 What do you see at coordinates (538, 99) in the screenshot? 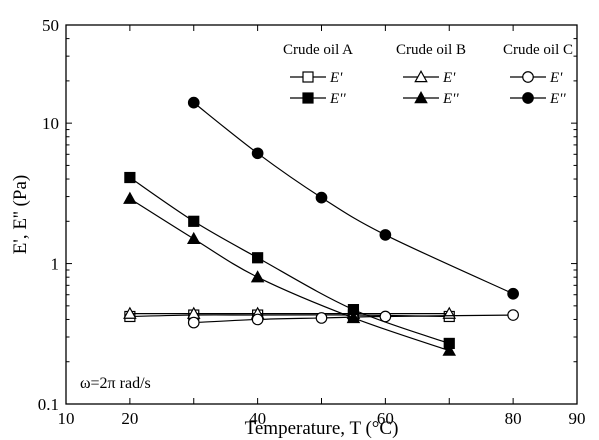
I see `legend-entry-6: E''` at bounding box center [538, 99].